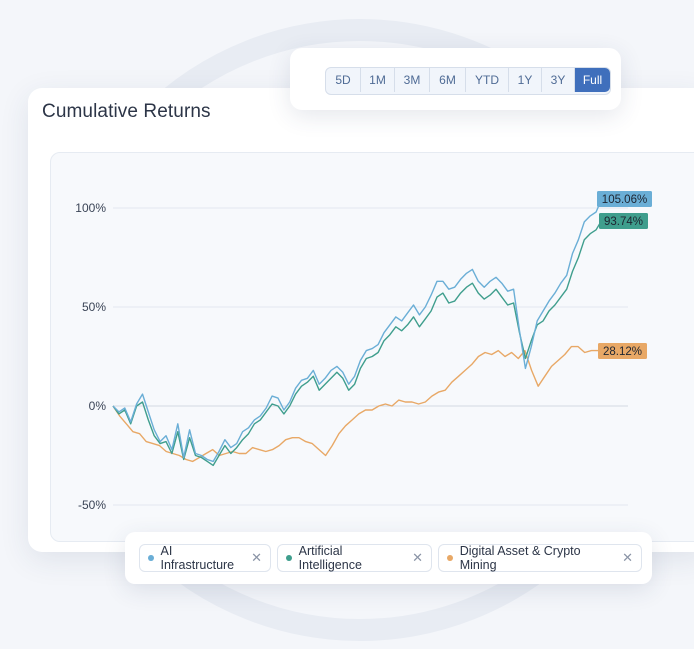  What do you see at coordinates (487, 80) in the screenshot?
I see `range-button-ytd: YTD` at bounding box center [487, 80].